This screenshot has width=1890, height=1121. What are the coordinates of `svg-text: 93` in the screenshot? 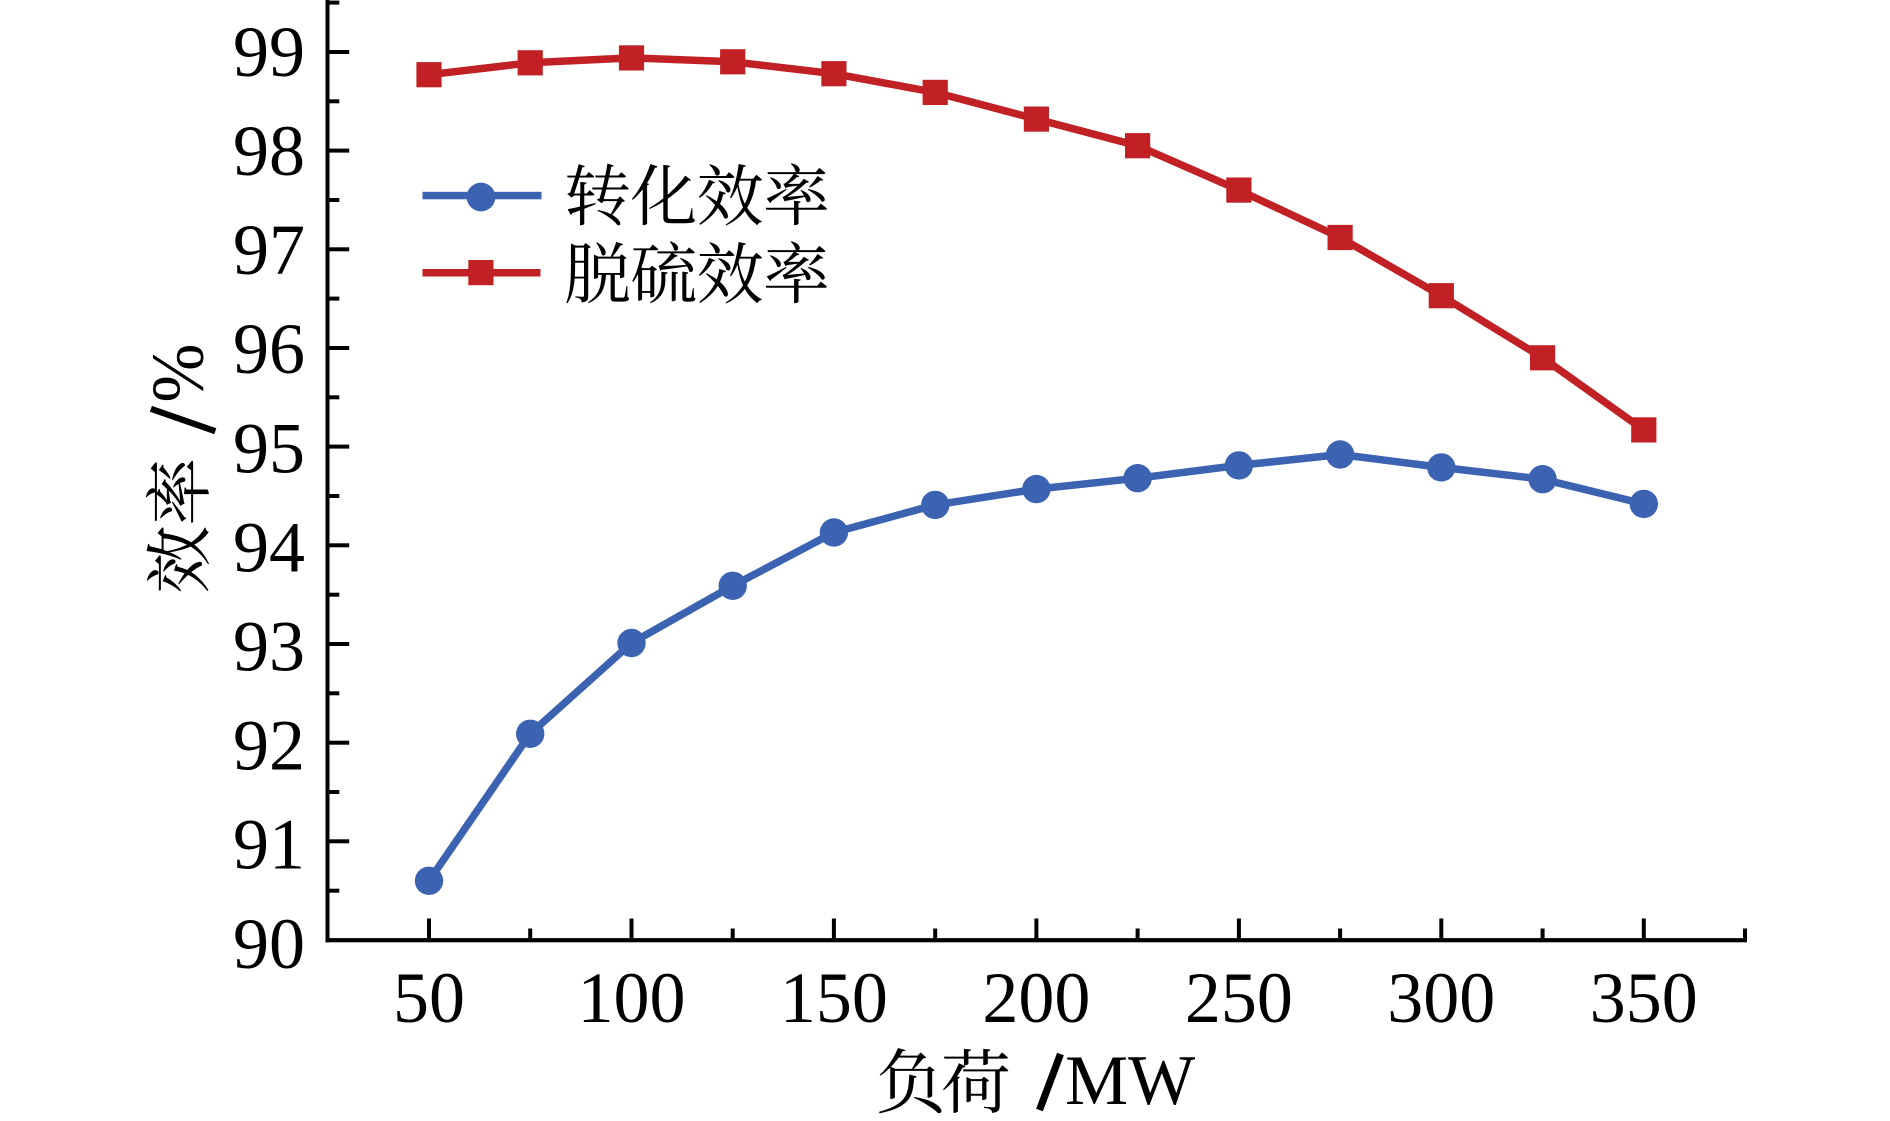 It's located at (269, 647).